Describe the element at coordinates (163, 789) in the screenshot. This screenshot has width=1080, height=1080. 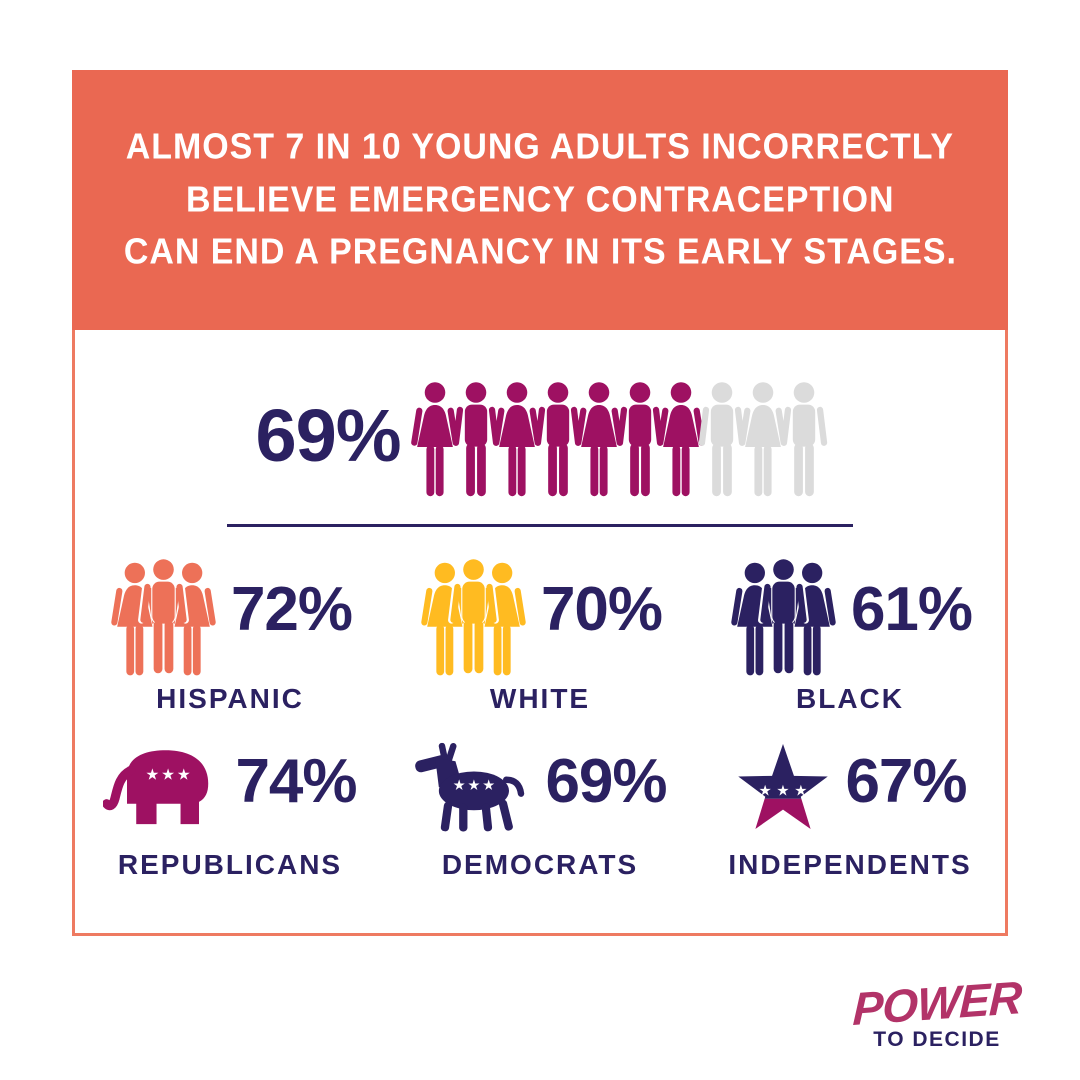
I see `republican-elephant-icon` at that location.